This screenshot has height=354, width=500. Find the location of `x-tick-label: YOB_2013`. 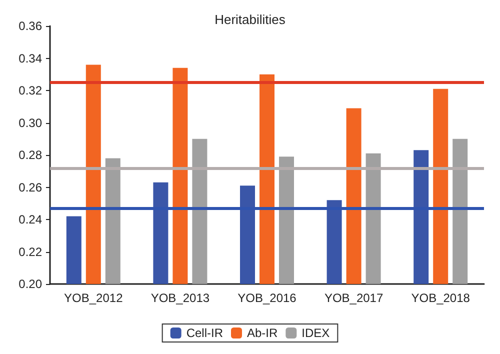

x-tick-label: YOB_2013 is located at coordinates (180, 298).